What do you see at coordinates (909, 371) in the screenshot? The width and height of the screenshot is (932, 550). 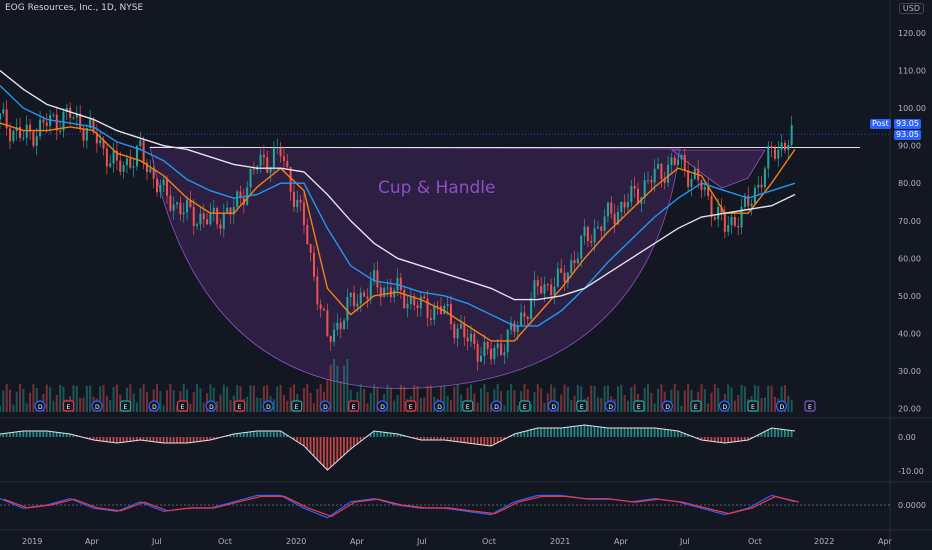 I see `y-tick-label: 30.00` at bounding box center [909, 371].